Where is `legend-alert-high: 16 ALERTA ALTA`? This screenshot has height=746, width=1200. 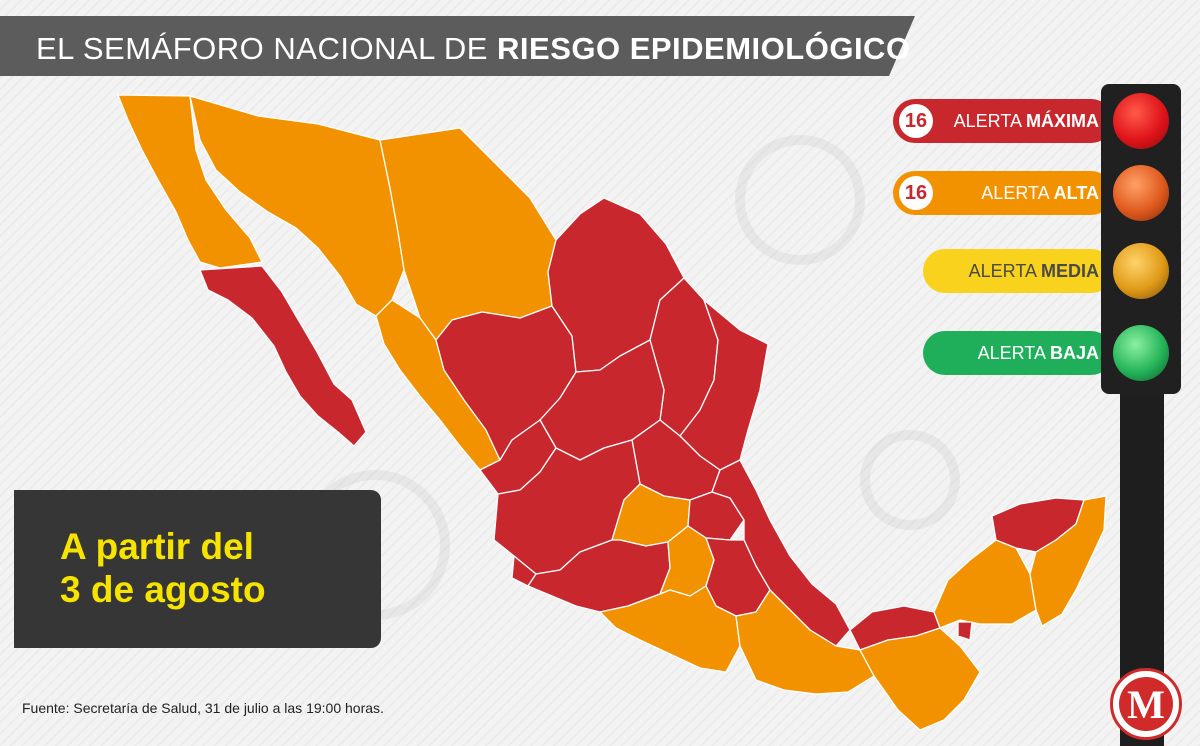
legend-alert-high: 16 ALERTA ALTA is located at coordinates (1003, 193).